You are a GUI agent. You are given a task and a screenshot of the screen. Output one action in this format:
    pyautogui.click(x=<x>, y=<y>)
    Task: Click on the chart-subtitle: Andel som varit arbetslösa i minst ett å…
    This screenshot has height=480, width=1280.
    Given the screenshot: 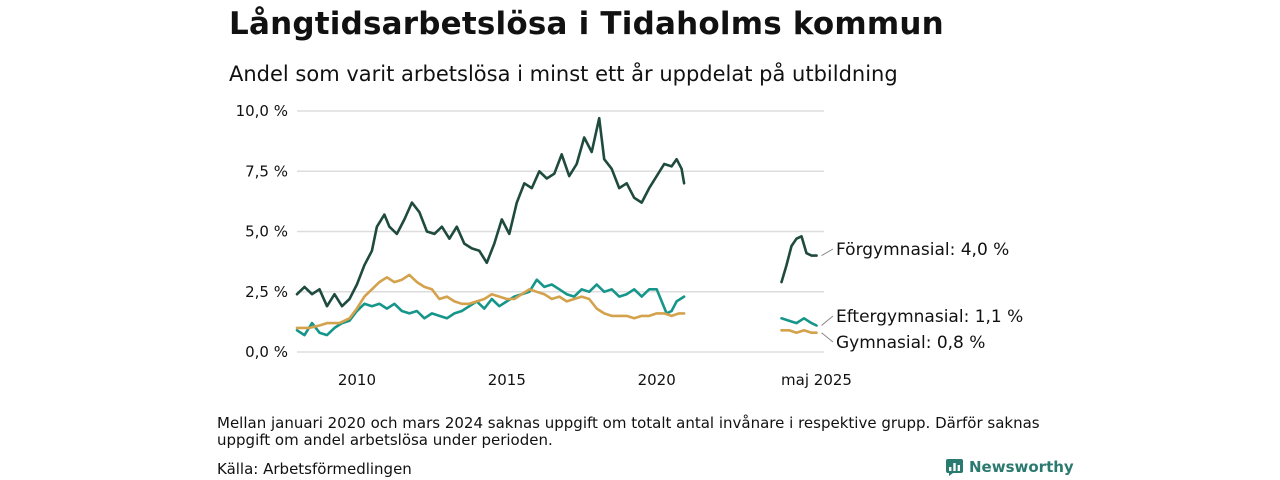 What is the action you would take?
    pyautogui.click(x=563, y=74)
    